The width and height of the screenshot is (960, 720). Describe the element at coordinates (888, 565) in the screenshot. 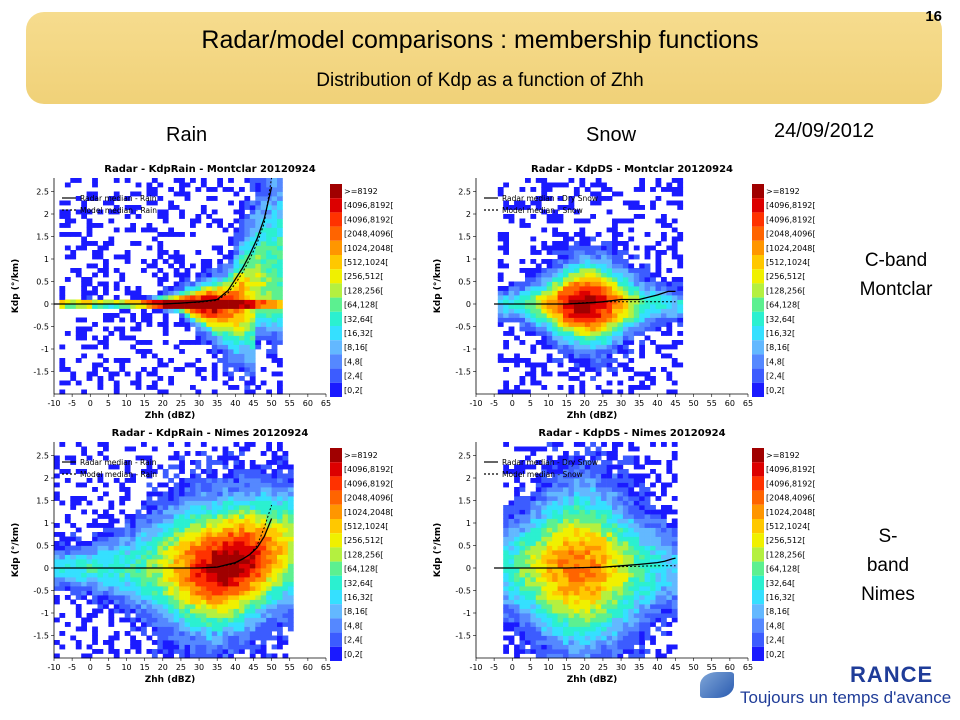

I see `row-label-sband-line2: band` at that location.